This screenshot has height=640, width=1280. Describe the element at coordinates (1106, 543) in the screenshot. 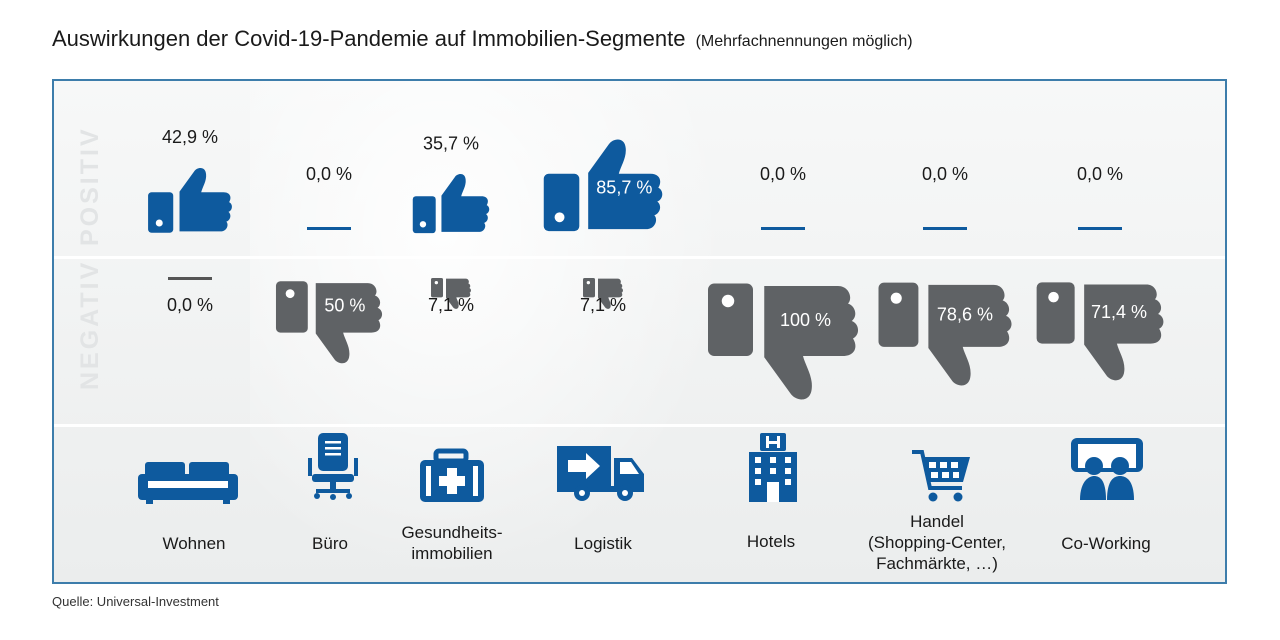

I see `category-label-coworking: Co-Working` at that location.